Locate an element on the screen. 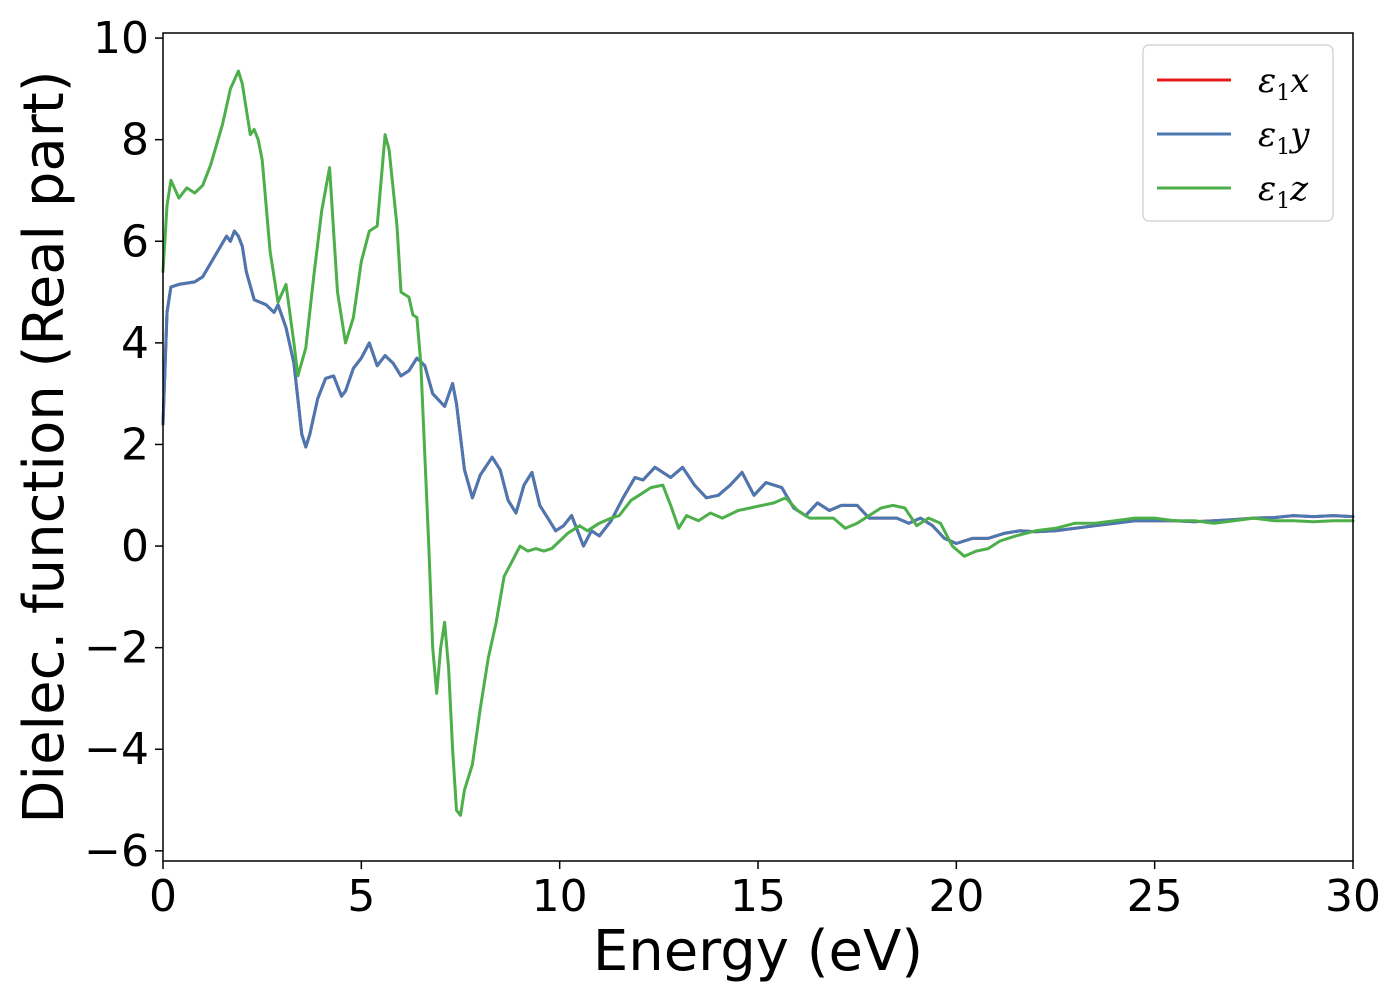 The width and height of the screenshot is (1400, 1000). y-tick-label: −4 is located at coordinates (116, 749).